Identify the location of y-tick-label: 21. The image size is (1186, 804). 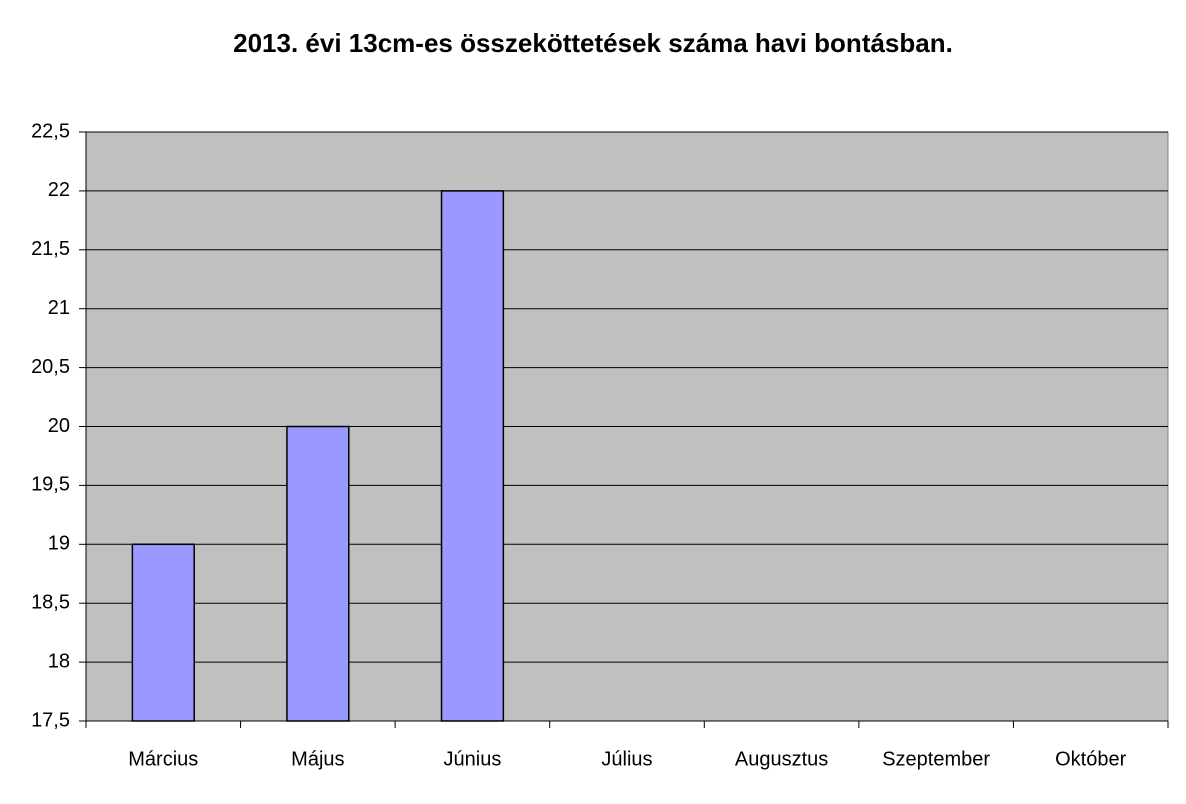
(59, 308).